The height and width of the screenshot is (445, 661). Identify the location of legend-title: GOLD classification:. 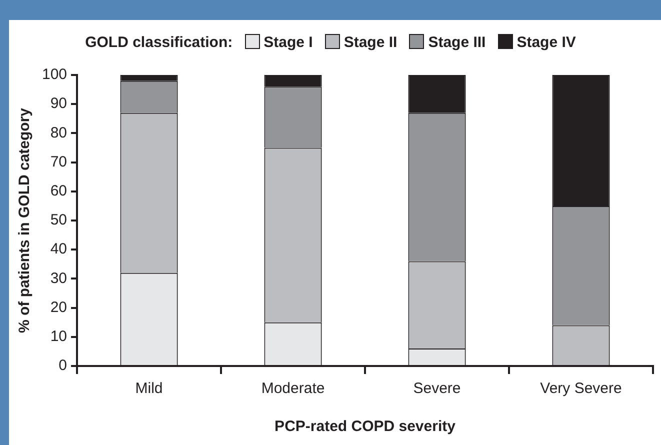
(159, 42).